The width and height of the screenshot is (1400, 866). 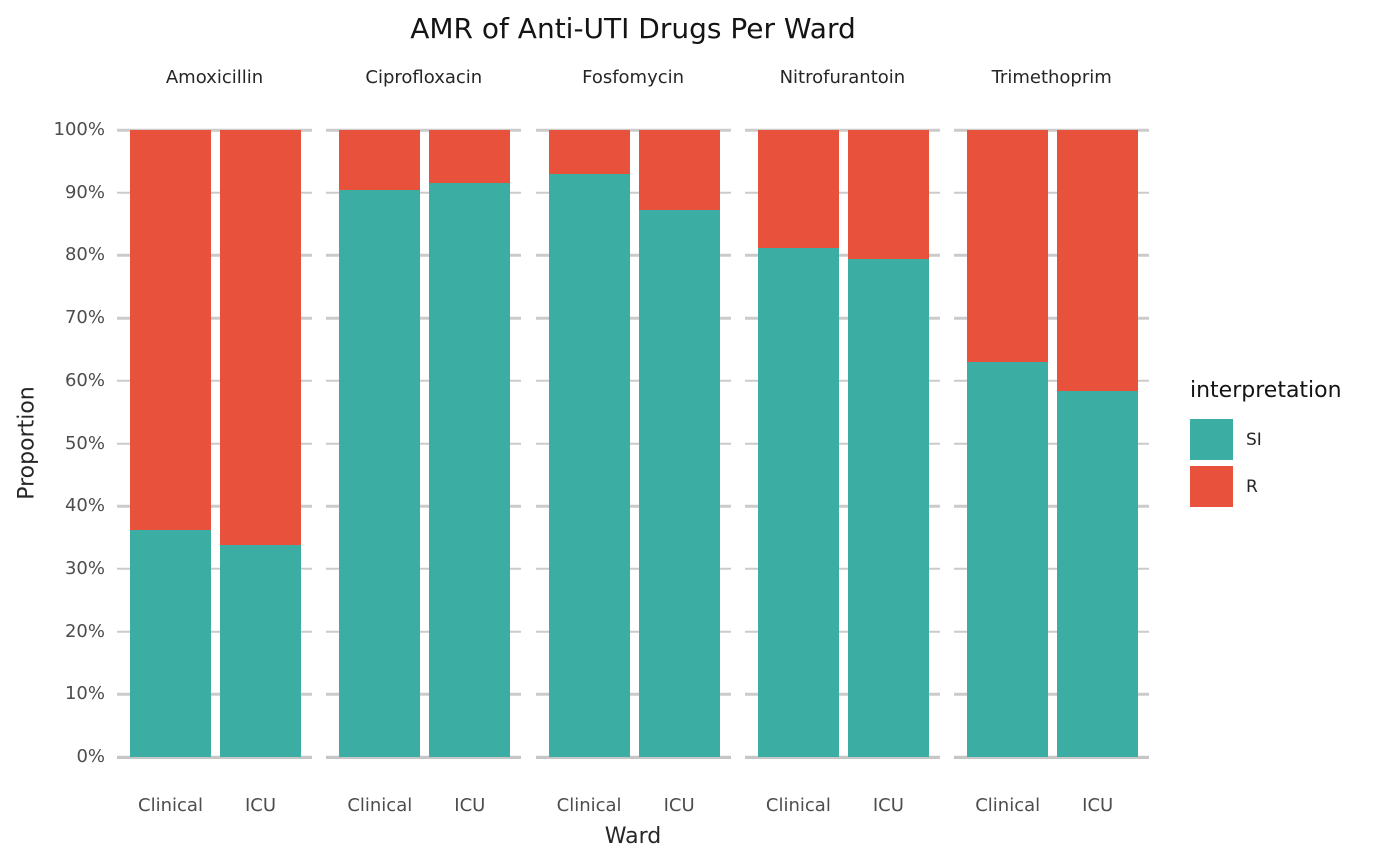 I want to click on facet-label-nitrofurantoin: Nitrofurantoin, so click(x=842, y=77).